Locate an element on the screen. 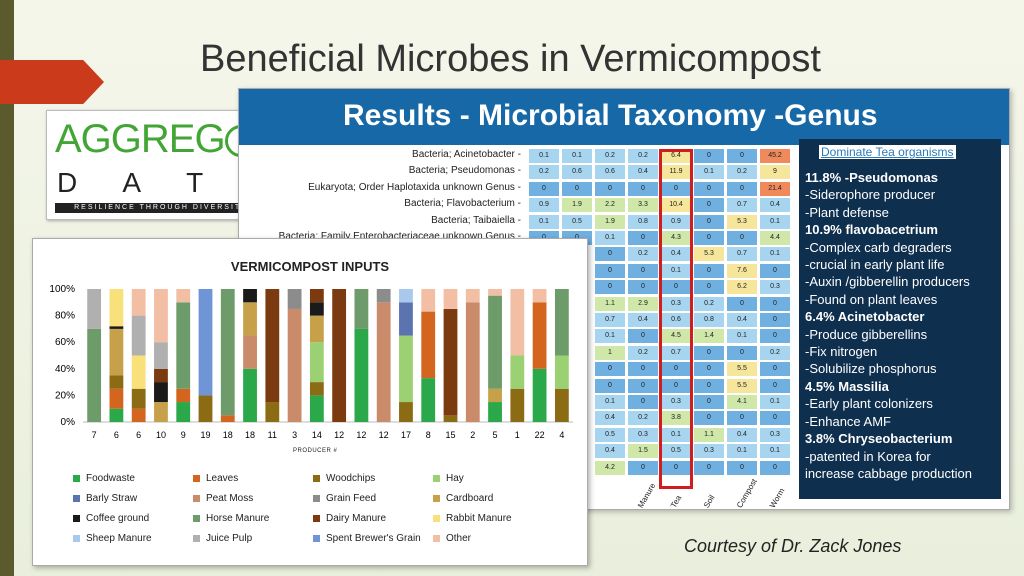  heatmap-cell: 1.1 is located at coordinates (610, 303).